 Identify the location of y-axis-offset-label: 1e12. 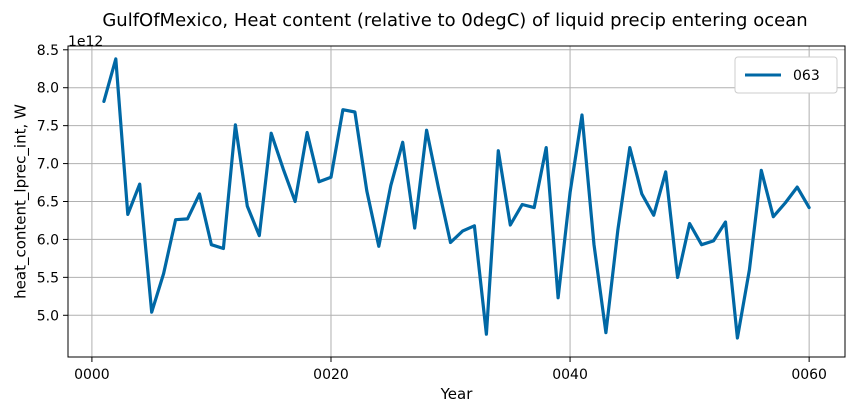
(85, 42).